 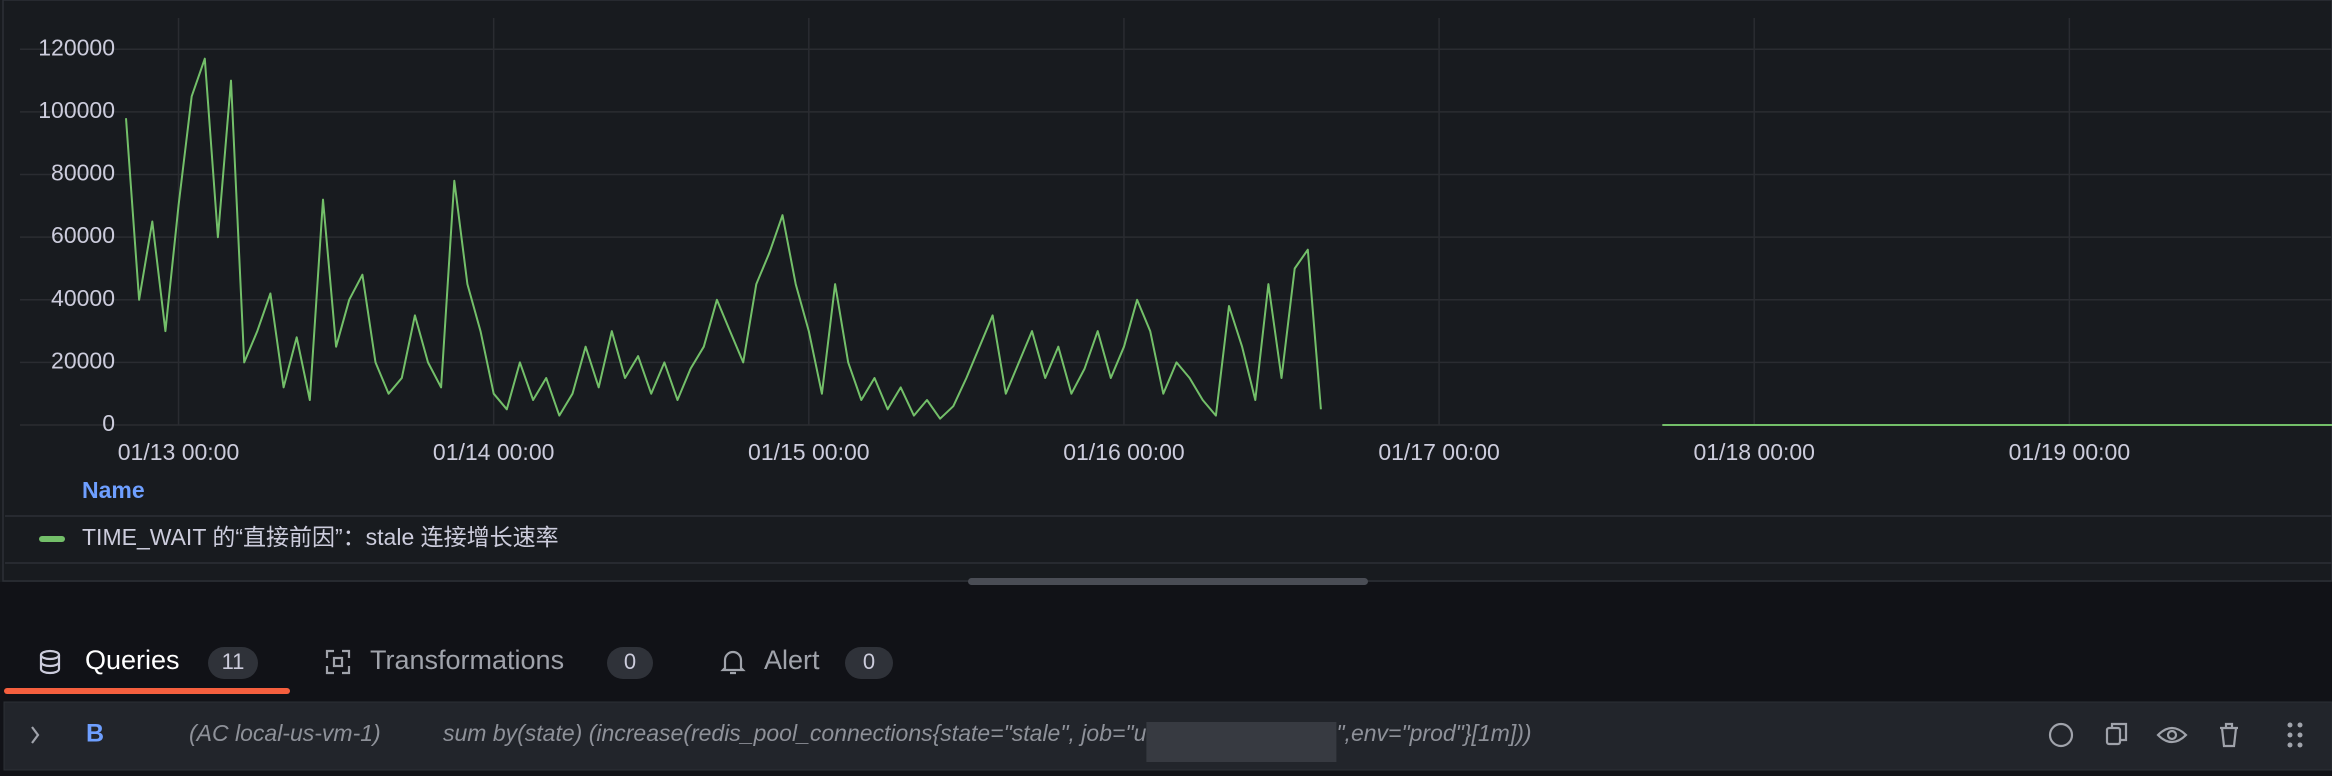 I want to click on delete-button, so click(x=2229, y=735).